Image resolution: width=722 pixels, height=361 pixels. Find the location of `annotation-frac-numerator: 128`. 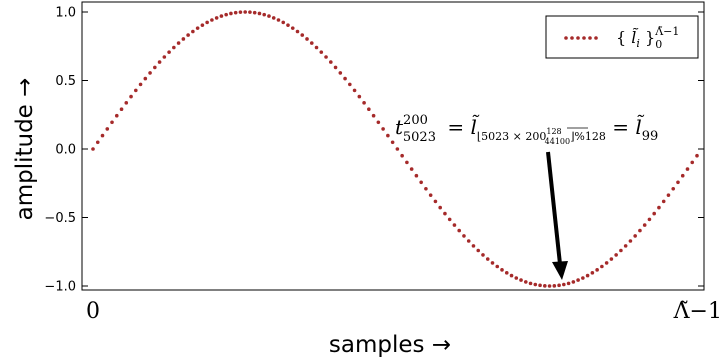

annotation-frac-numerator: 128 is located at coordinates (553, 131).